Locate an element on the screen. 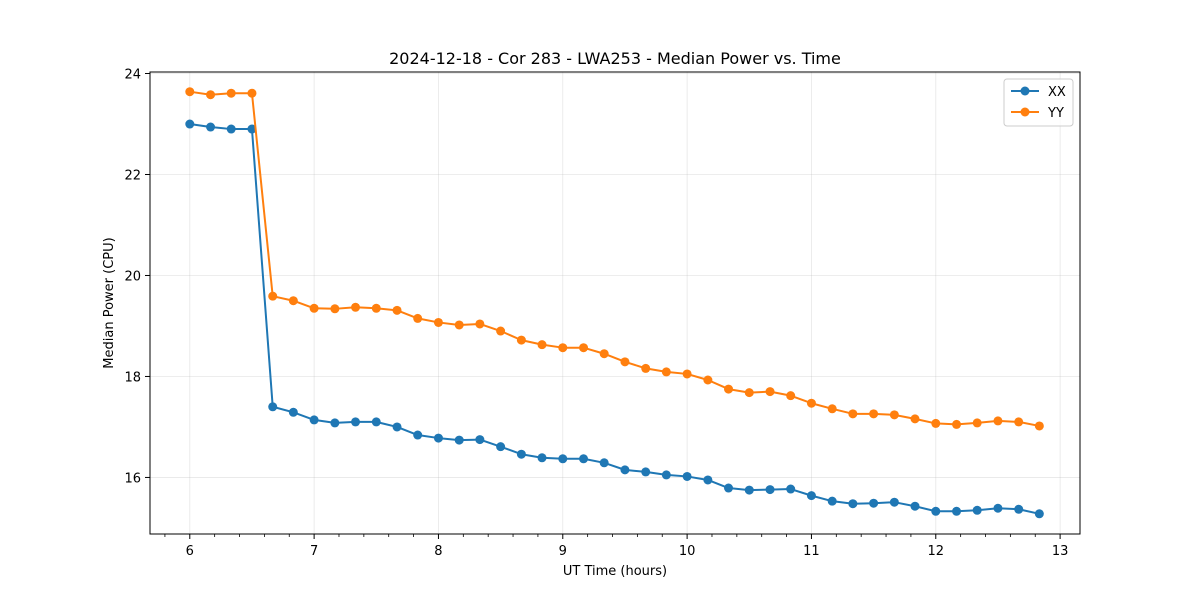 This screenshot has width=1200, height=600. x-tick-label: 12 is located at coordinates (936, 551).